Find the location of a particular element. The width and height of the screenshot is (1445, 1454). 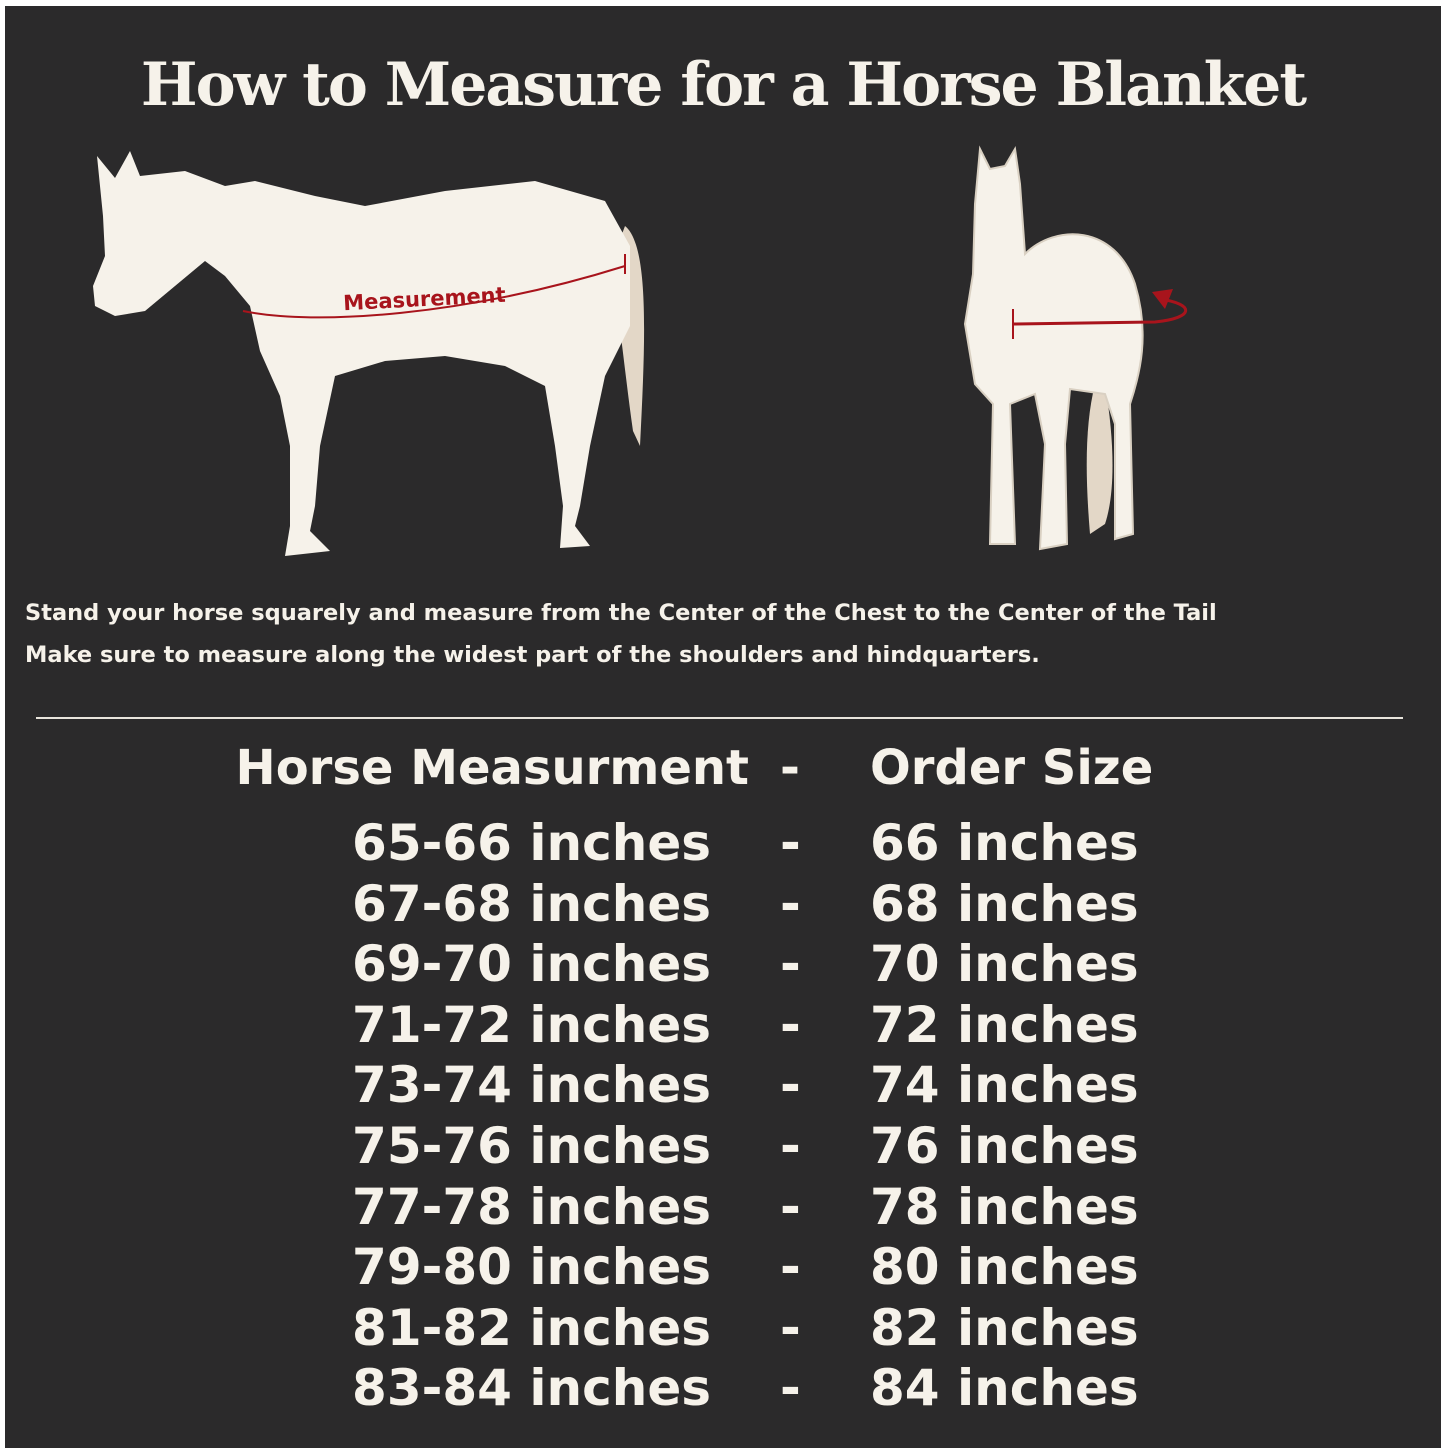

horse-measurement: 73-74 inches is located at coordinates (531, 1085).